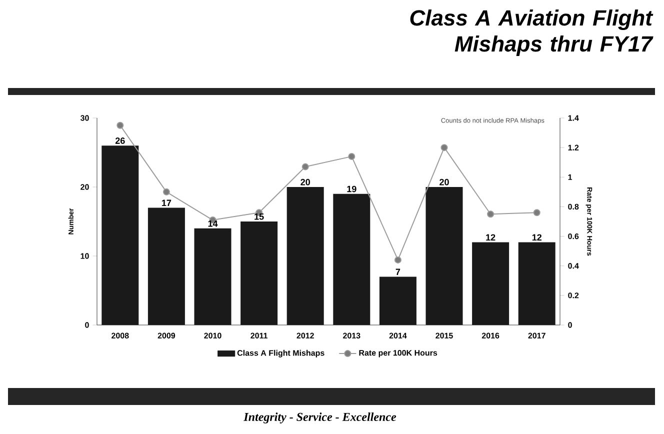 The height and width of the screenshot is (434, 664). I want to click on y2-tick-label: 1.4, so click(573, 118).